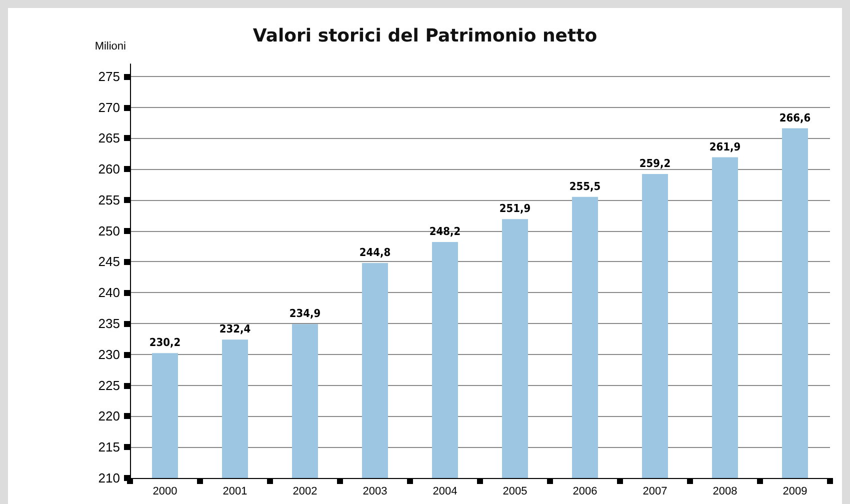 The height and width of the screenshot is (504, 850). What do you see at coordinates (725, 492) in the screenshot?
I see `x-tick-label: 2008` at bounding box center [725, 492].